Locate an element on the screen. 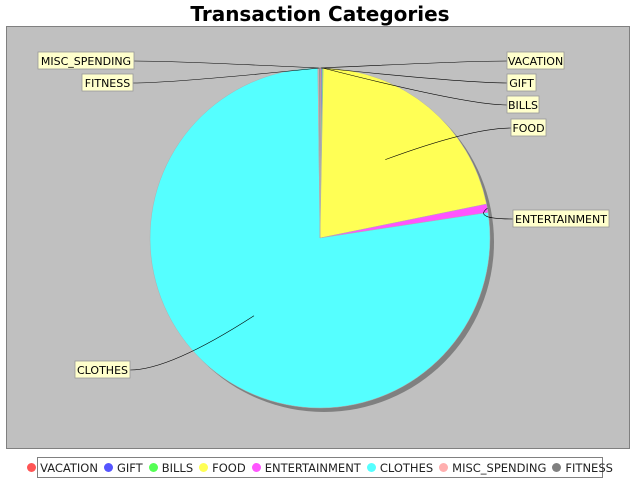  label-text: GIFT is located at coordinates (521, 83).